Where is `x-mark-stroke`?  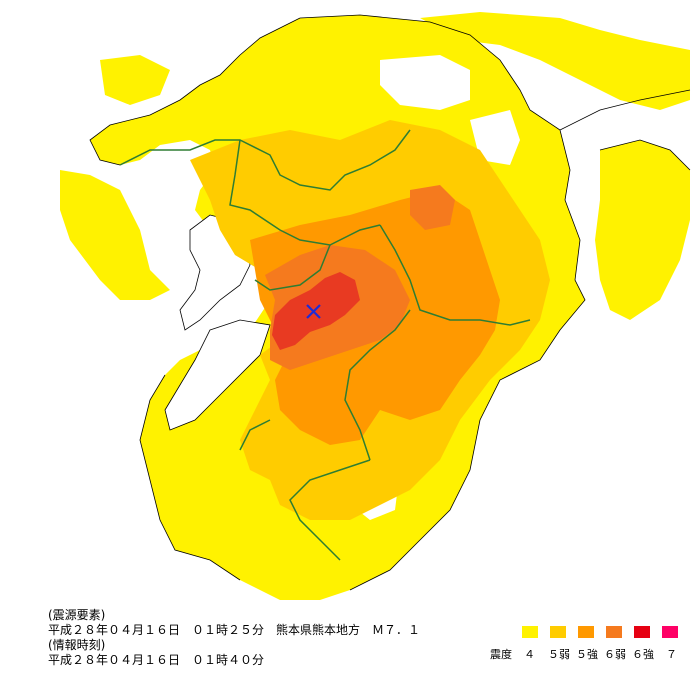
x-mark-stroke is located at coordinates (313, 311).